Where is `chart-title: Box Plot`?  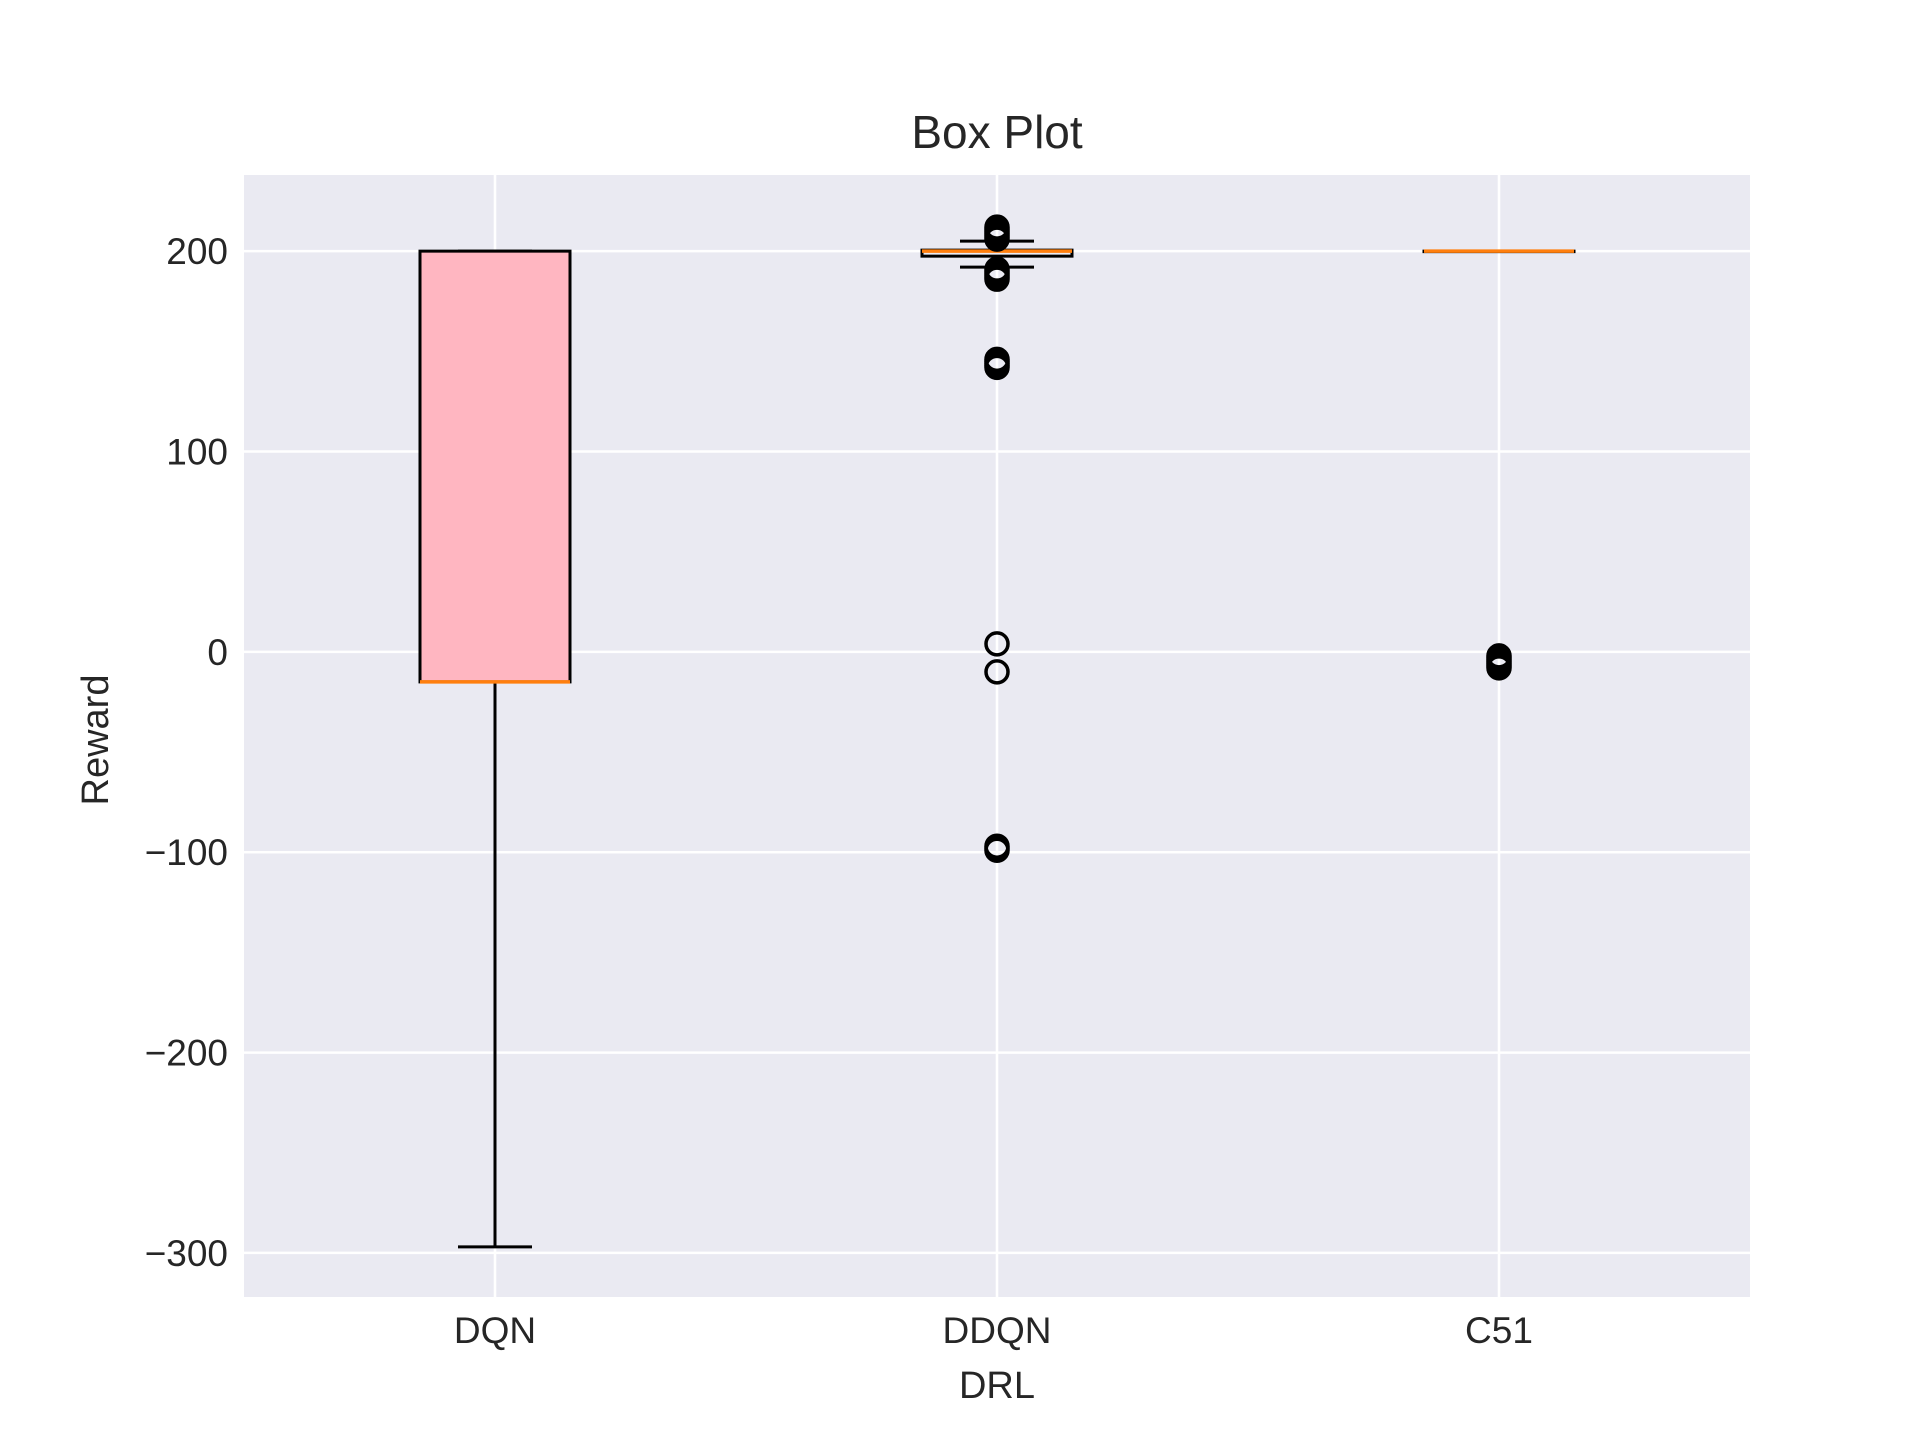 chart-title: Box Plot is located at coordinates (997, 132).